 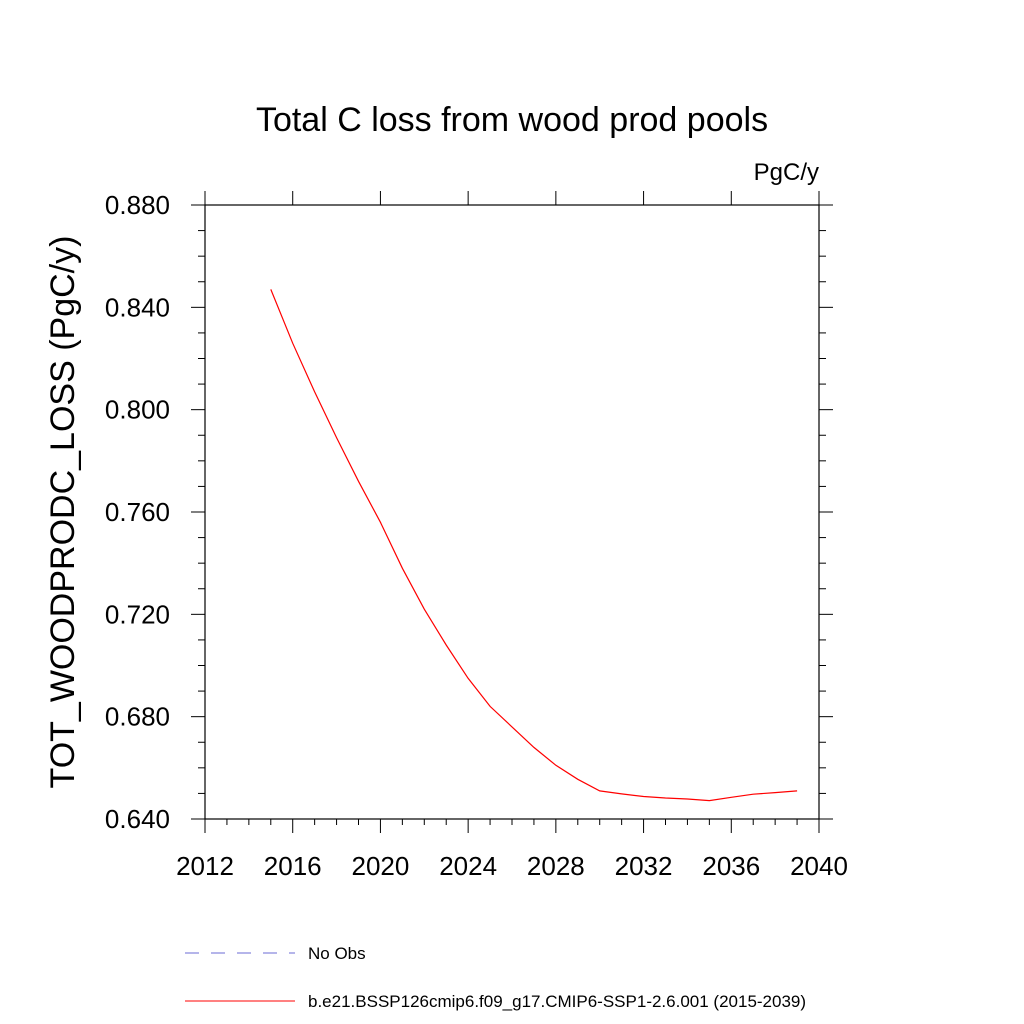 I want to click on y-axis-label: TOT_WOODPRODC_LOSS (PgC/y), so click(x=63, y=512).